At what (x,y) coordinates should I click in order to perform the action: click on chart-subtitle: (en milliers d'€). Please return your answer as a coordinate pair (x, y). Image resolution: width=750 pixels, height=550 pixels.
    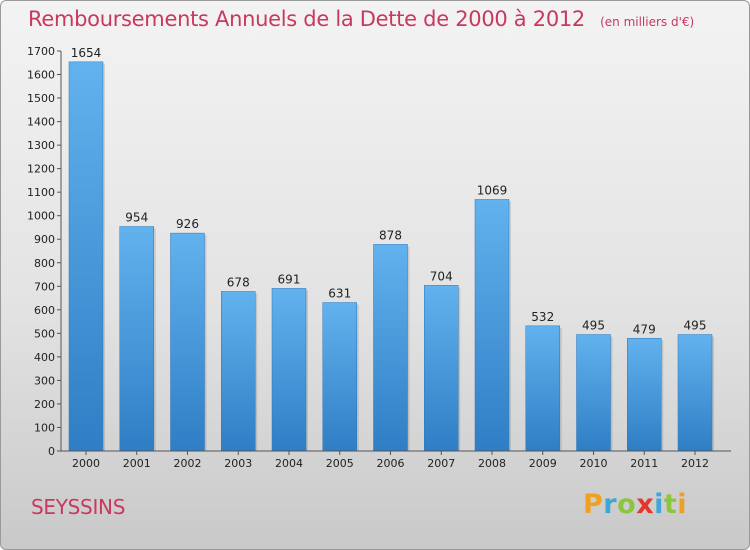
    Looking at the image, I should click on (647, 22).